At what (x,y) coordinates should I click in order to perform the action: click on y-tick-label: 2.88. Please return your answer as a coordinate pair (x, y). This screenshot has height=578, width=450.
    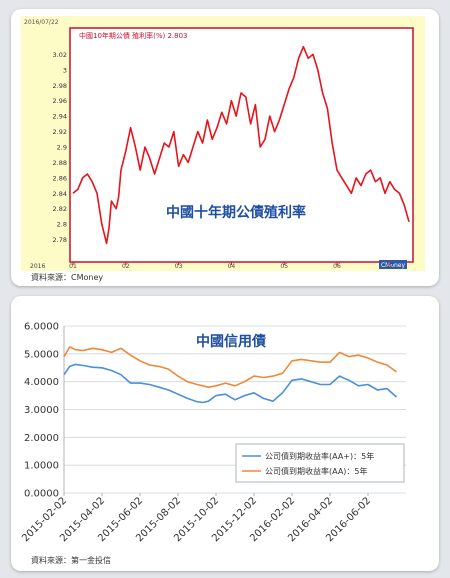
    Looking at the image, I should click on (60, 163).